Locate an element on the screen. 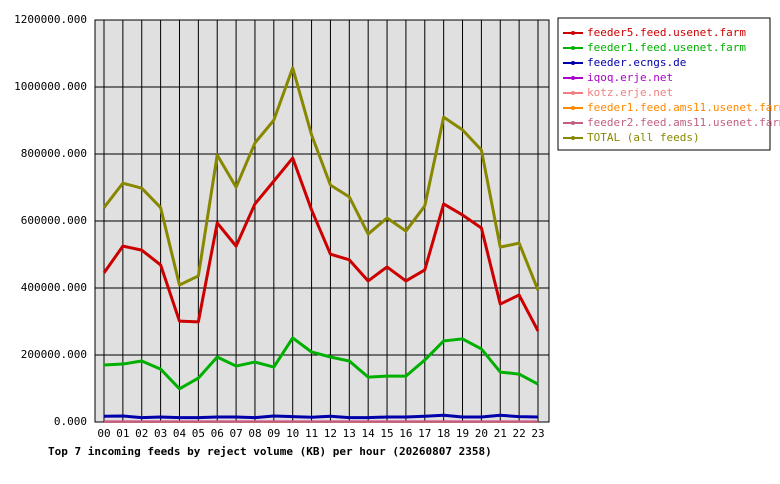 The image size is (780, 484). x-tick-label: 09 is located at coordinates (273, 433).